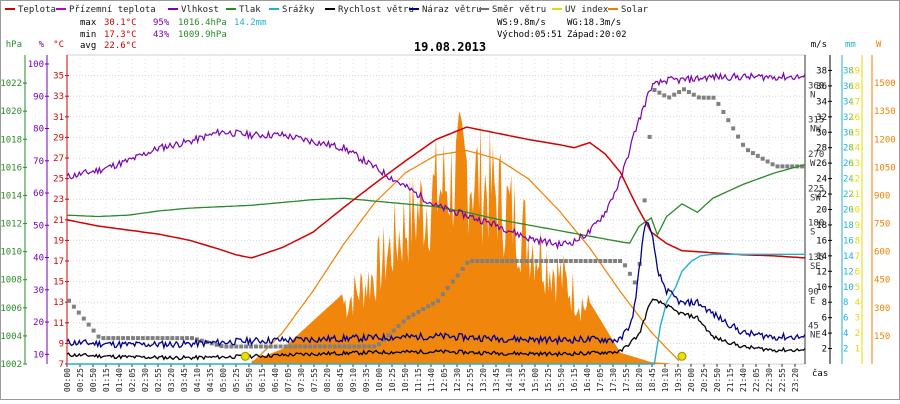 The image size is (900, 404). Describe the element at coordinates (496, 380) in the screenshot. I see `x-tick-label: 13:45` at that location.